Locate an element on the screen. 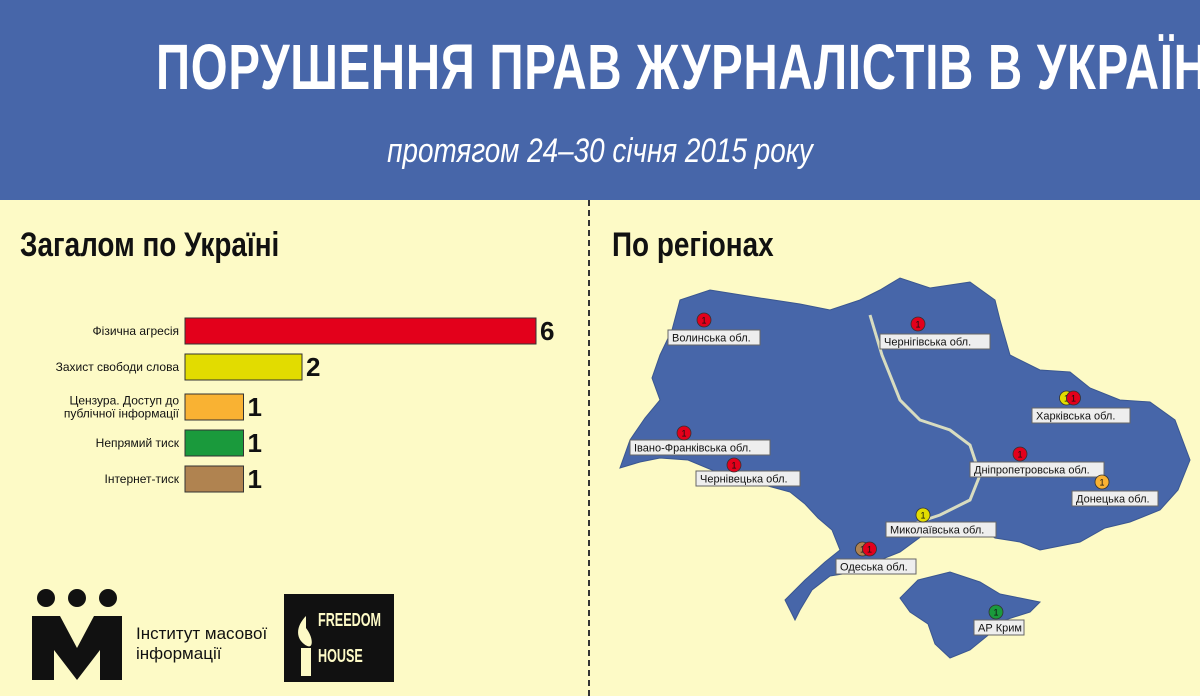  region-label: Харківська обл. is located at coordinates (1075, 417).